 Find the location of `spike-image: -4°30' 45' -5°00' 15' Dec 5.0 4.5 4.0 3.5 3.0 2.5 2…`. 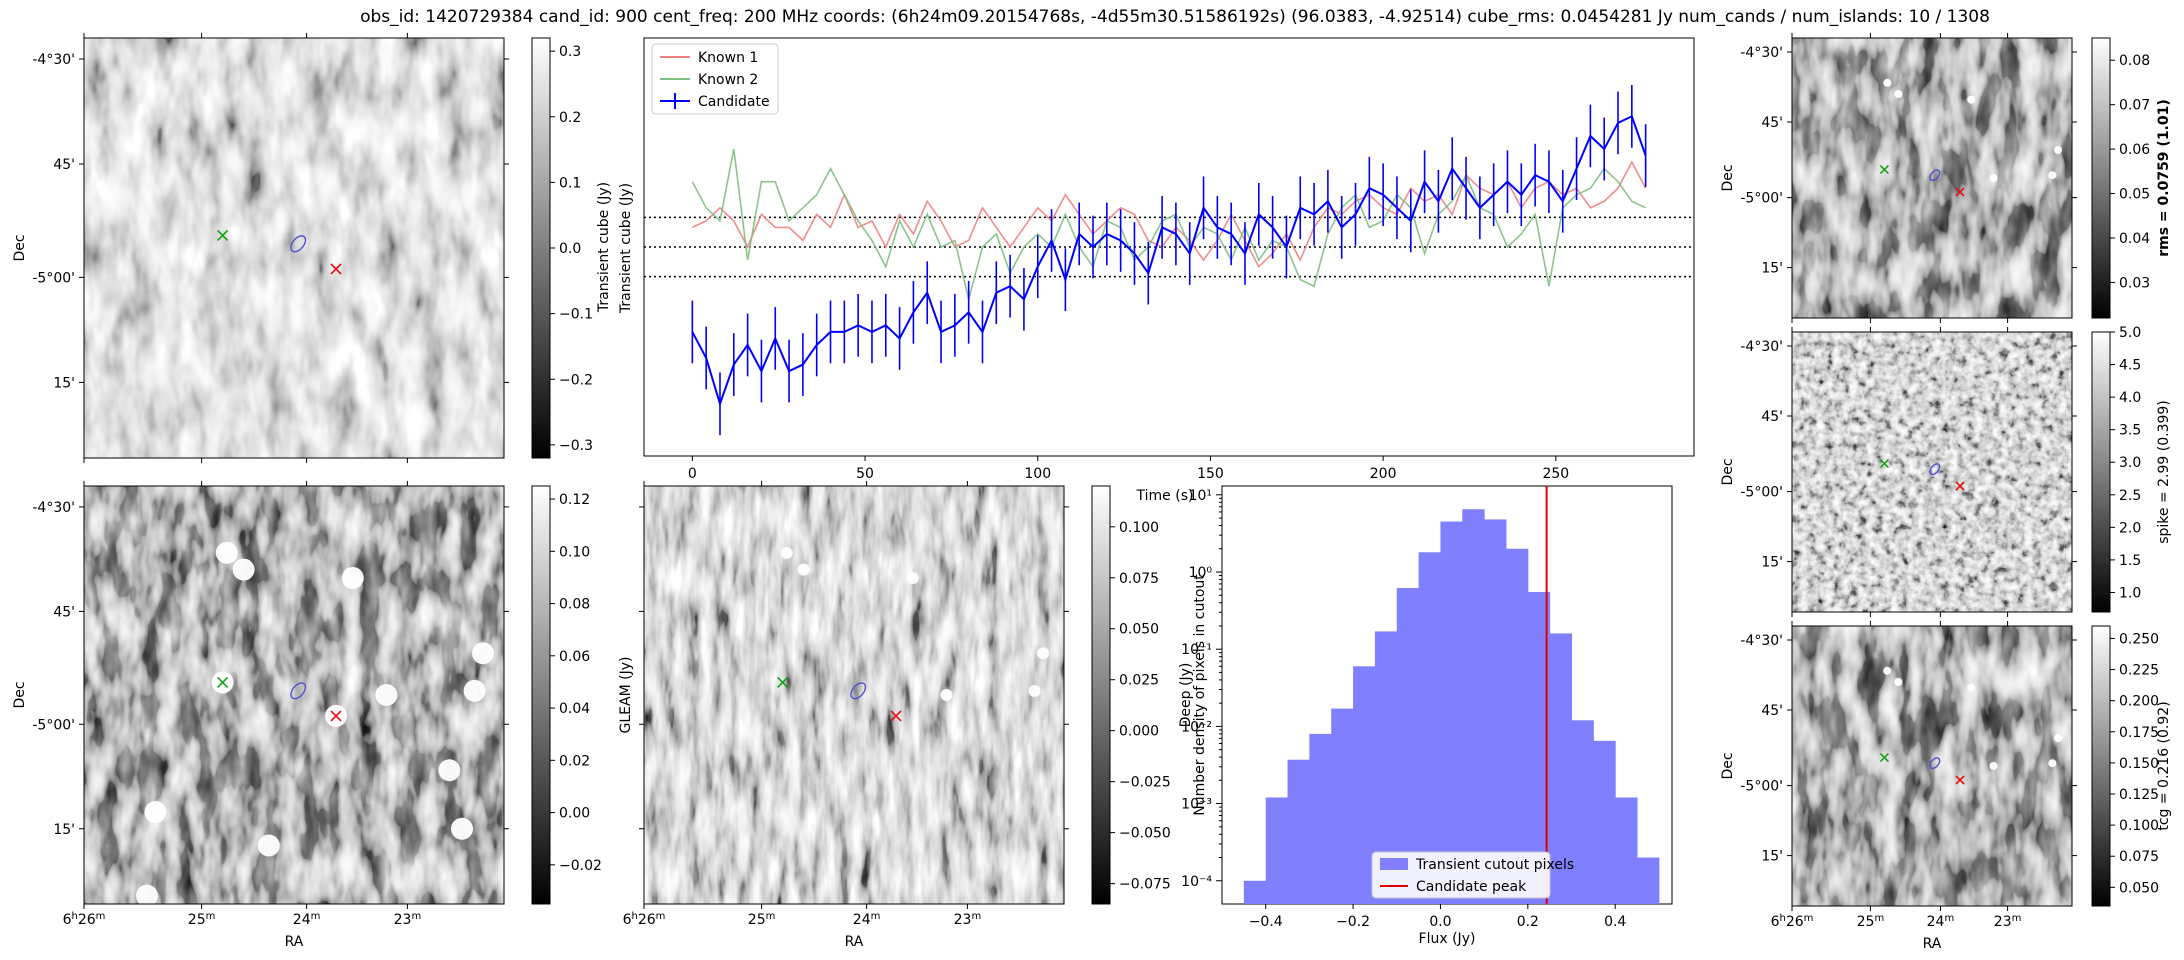

spike-image: -4°30' 45' -5°00' 15' Dec 5.0 4.5 4.0 3.5 3.0 2.5 2… is located at coordinates (1946, 471).